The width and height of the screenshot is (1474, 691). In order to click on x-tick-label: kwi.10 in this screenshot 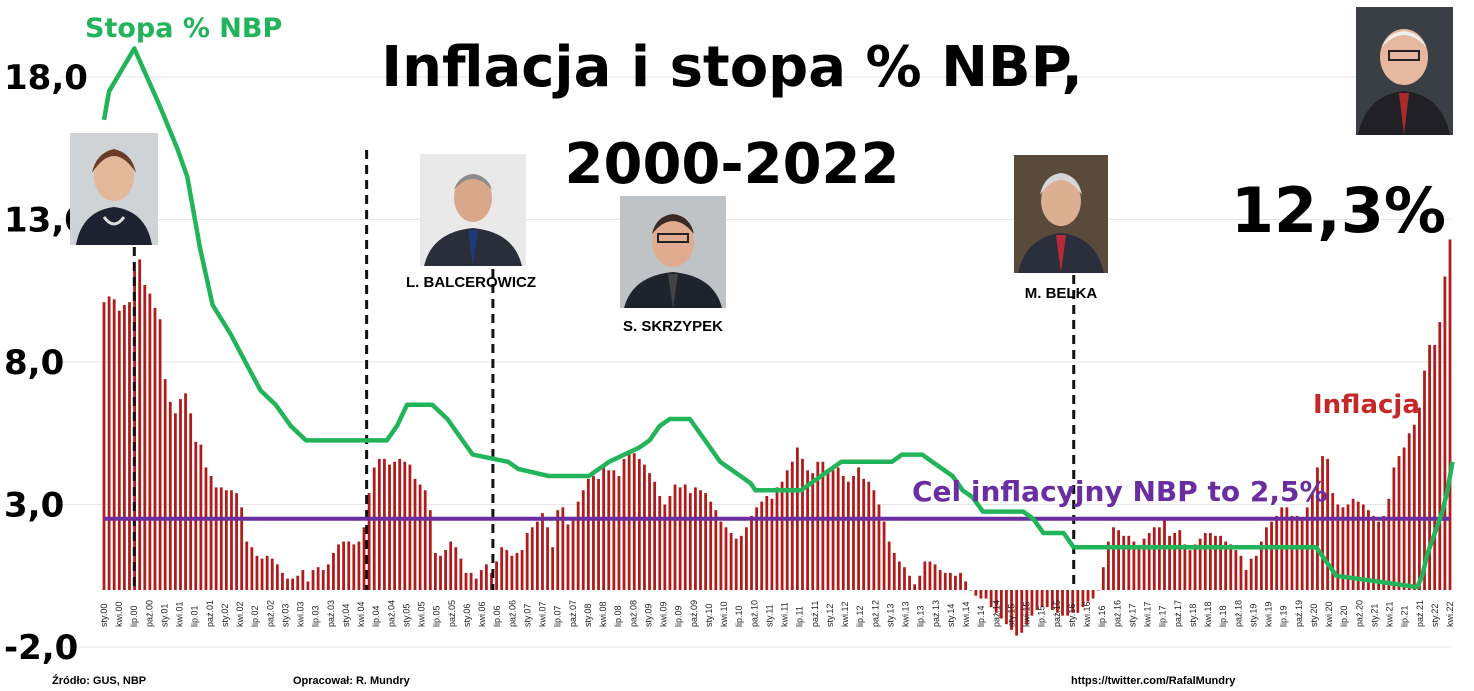, I will do `click(724, 614)`.